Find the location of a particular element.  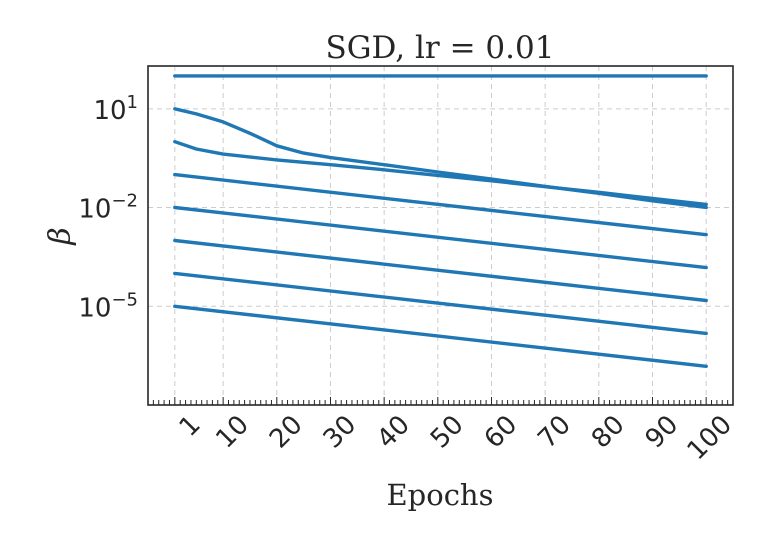

x-tick-label: 60 is located at coordinates (501, 432).